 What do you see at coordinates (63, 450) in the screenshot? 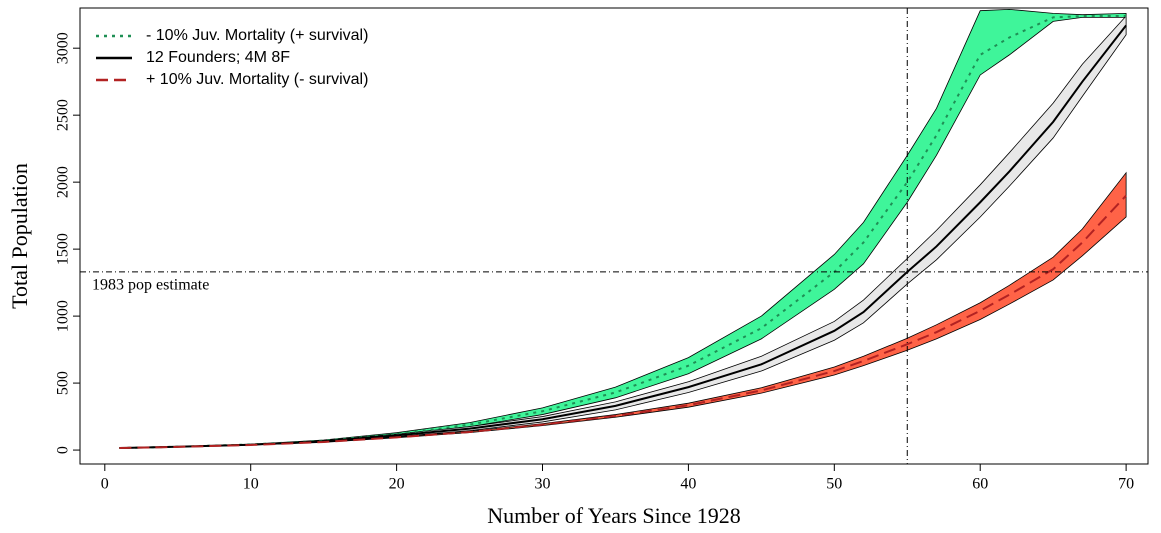
I see `y-tick-label: 0` at bounding box center [63, 450].